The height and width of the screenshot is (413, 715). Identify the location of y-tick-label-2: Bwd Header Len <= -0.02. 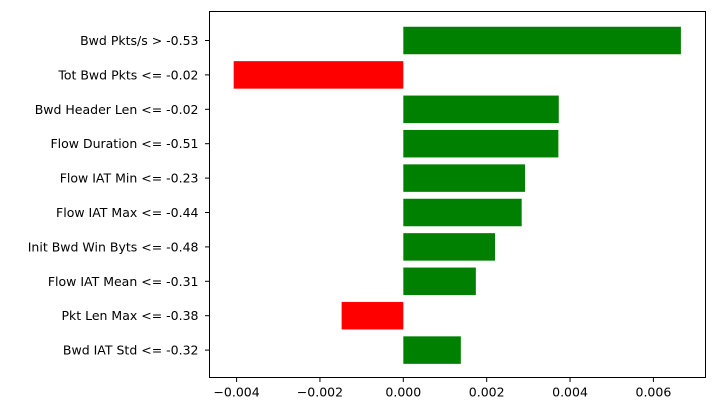
(117, 109).